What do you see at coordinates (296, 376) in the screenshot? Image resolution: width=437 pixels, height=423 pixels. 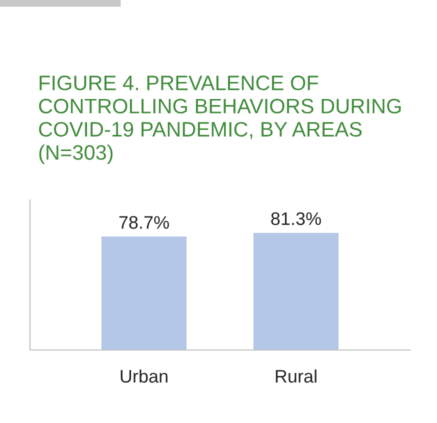 I see `x-tick-label: Rural` at bounding box center [296, 376].